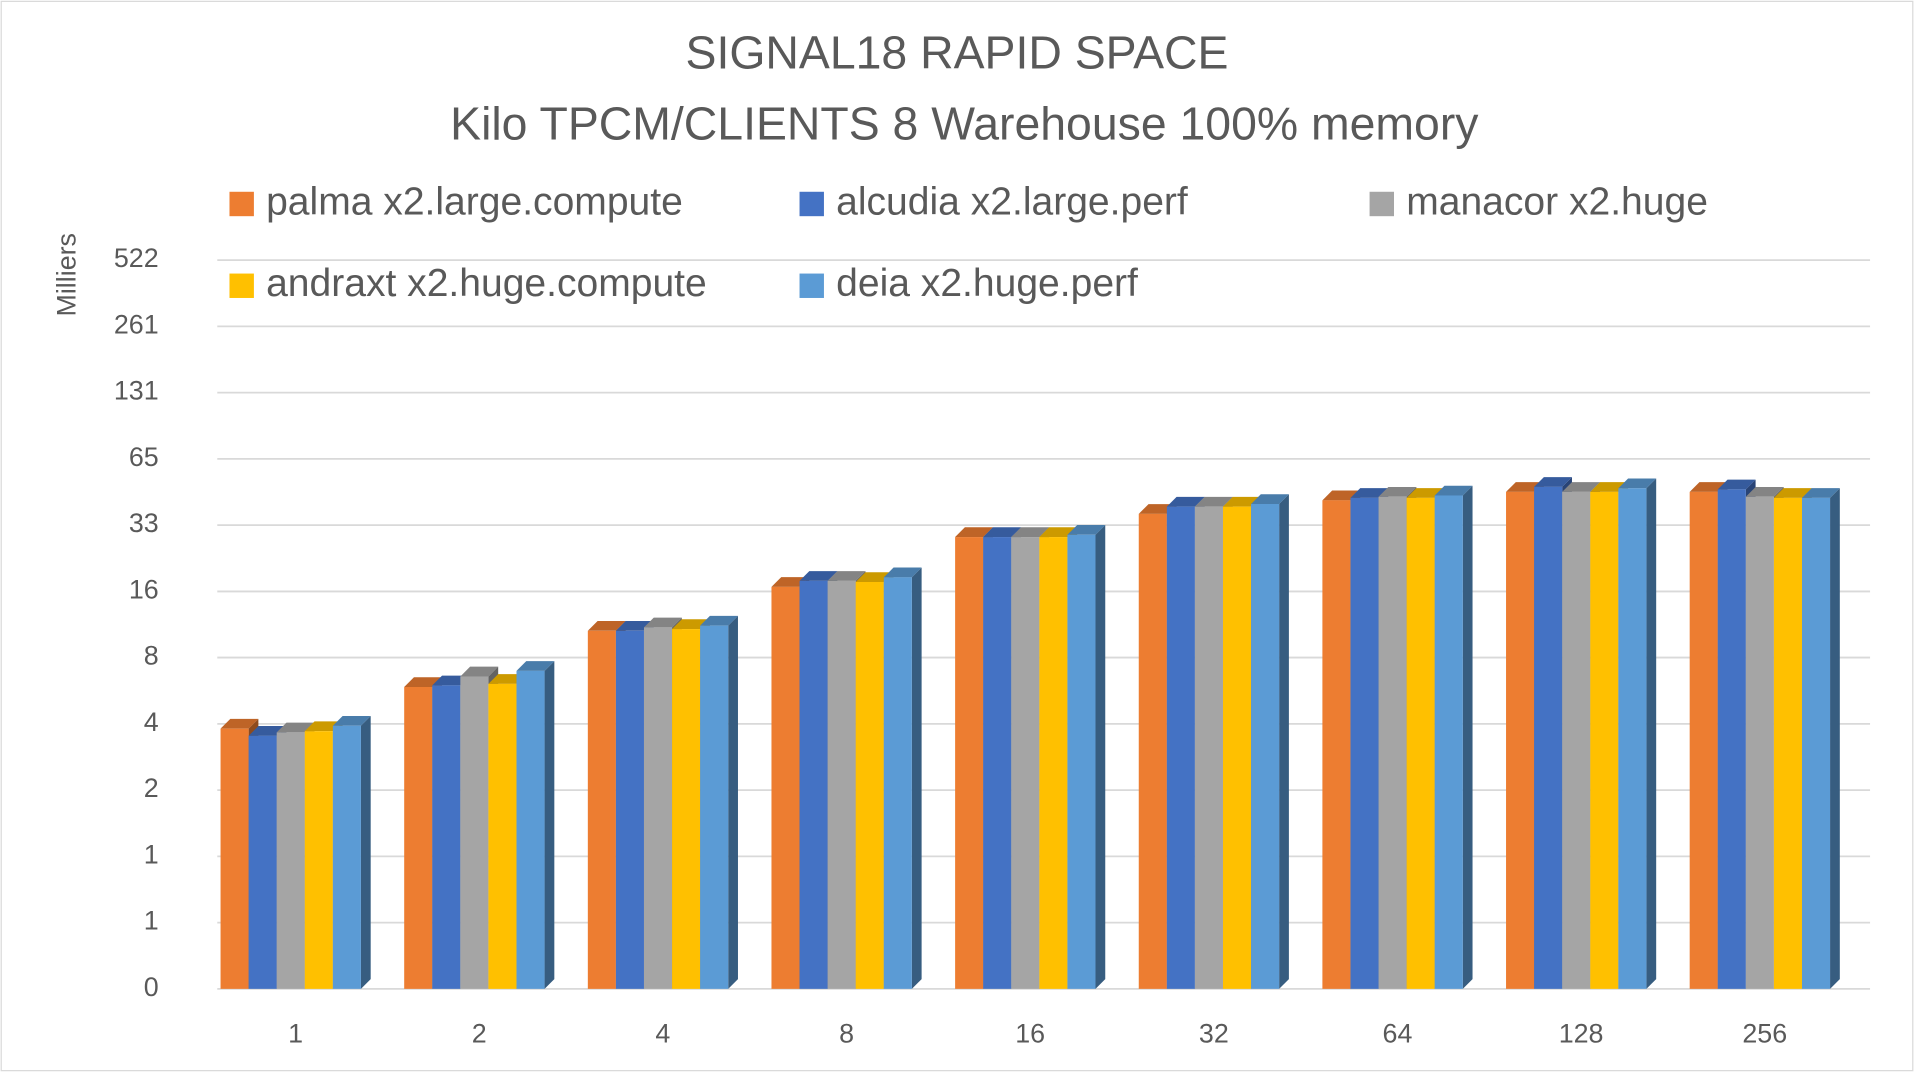  What do you see at coordinates (1012, 201) in the screenshot?
I see `legend-label: alcudia x2.large.perf` at bounding box center [1012, 201].